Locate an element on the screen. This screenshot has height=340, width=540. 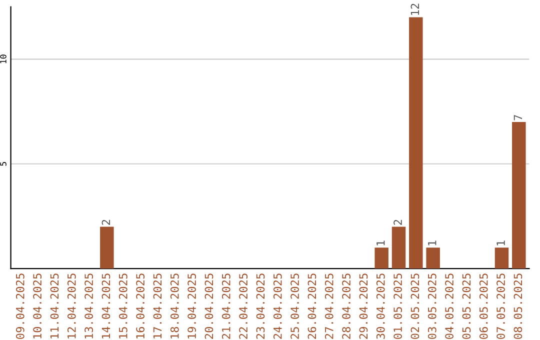
x-tick-label: 08.05.2025 is located at coordinates (518, 306).